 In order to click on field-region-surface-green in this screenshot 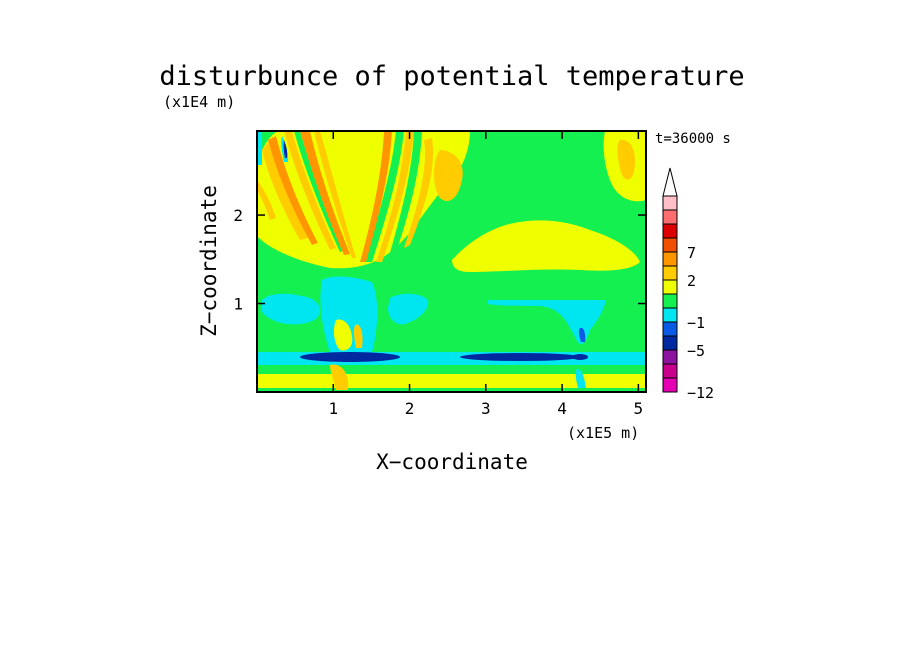, I will do `click(451, 390)`.